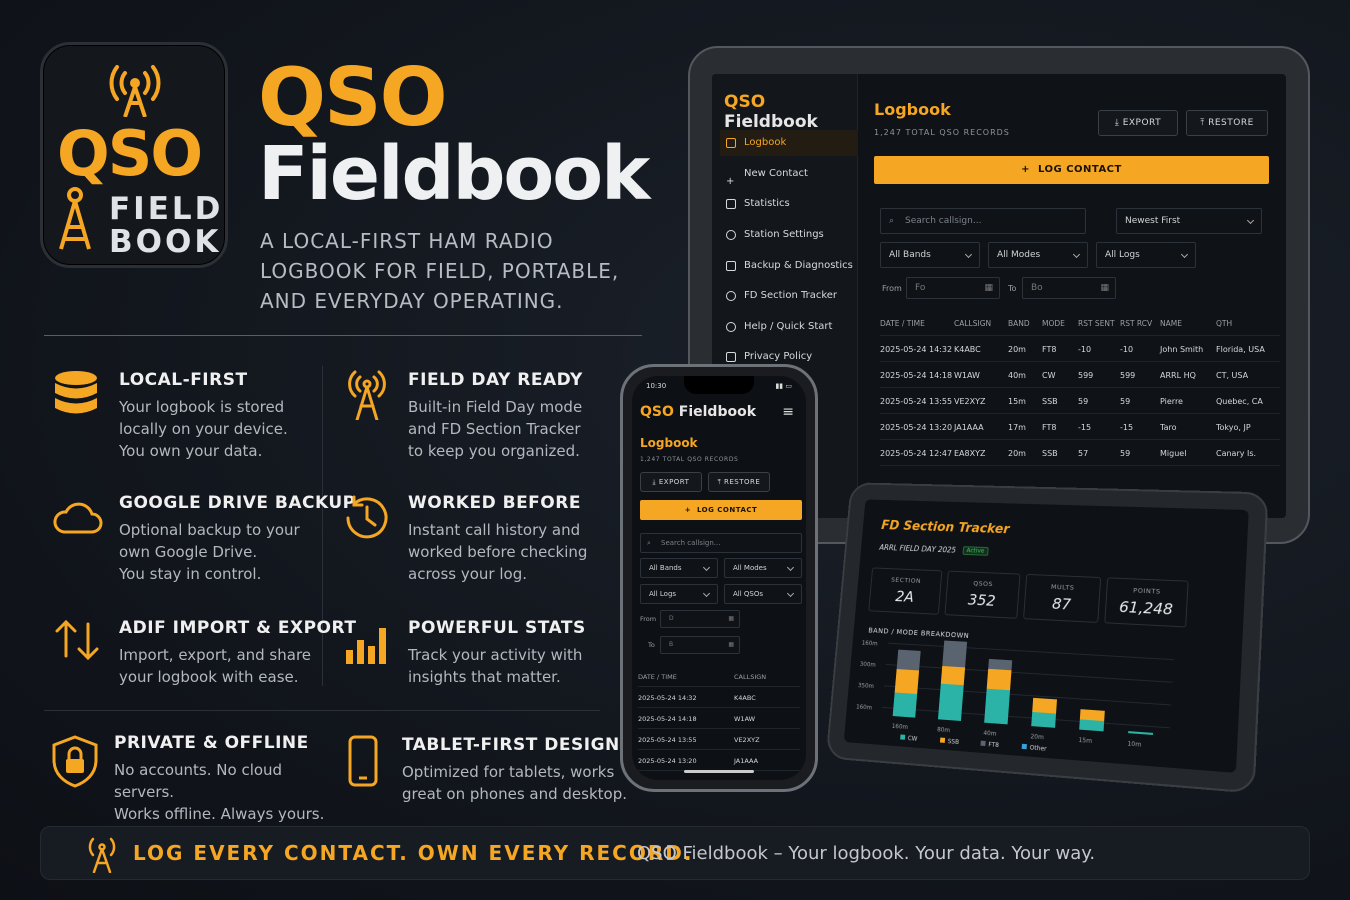  What do you see at coordinates (1049, 375) in the screenshot?
I see `table-cell: CW` at bounding box center [1049, 375].